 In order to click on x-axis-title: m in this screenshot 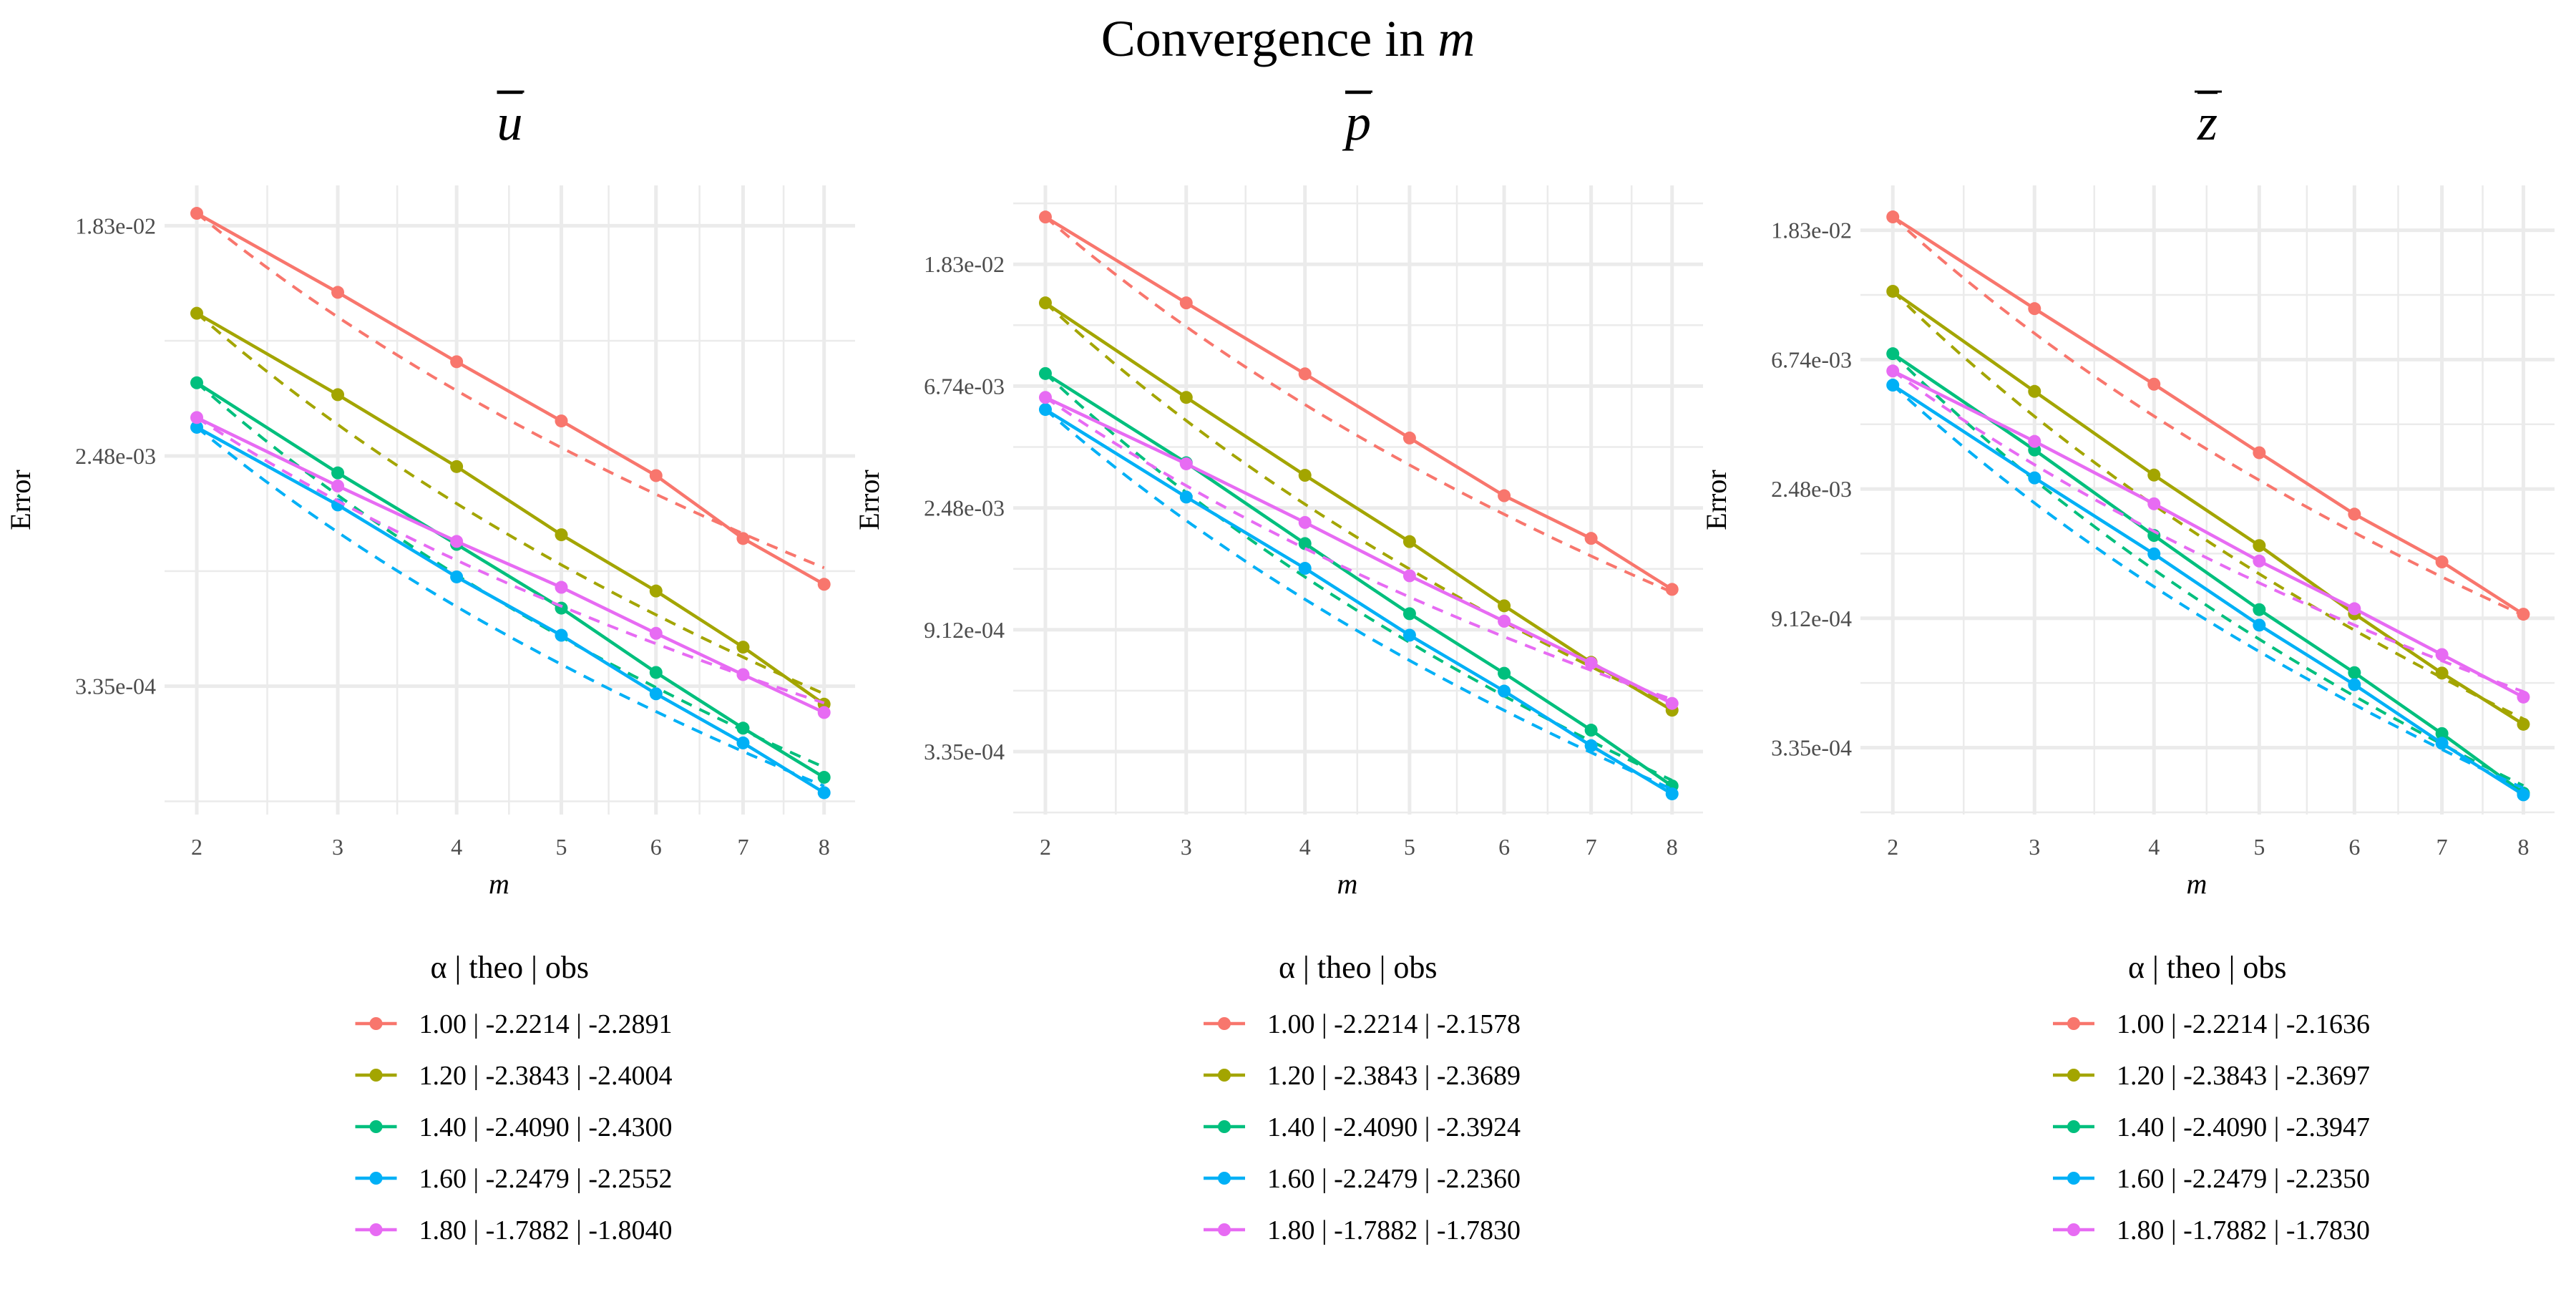, I will do `click(499, 884)`.